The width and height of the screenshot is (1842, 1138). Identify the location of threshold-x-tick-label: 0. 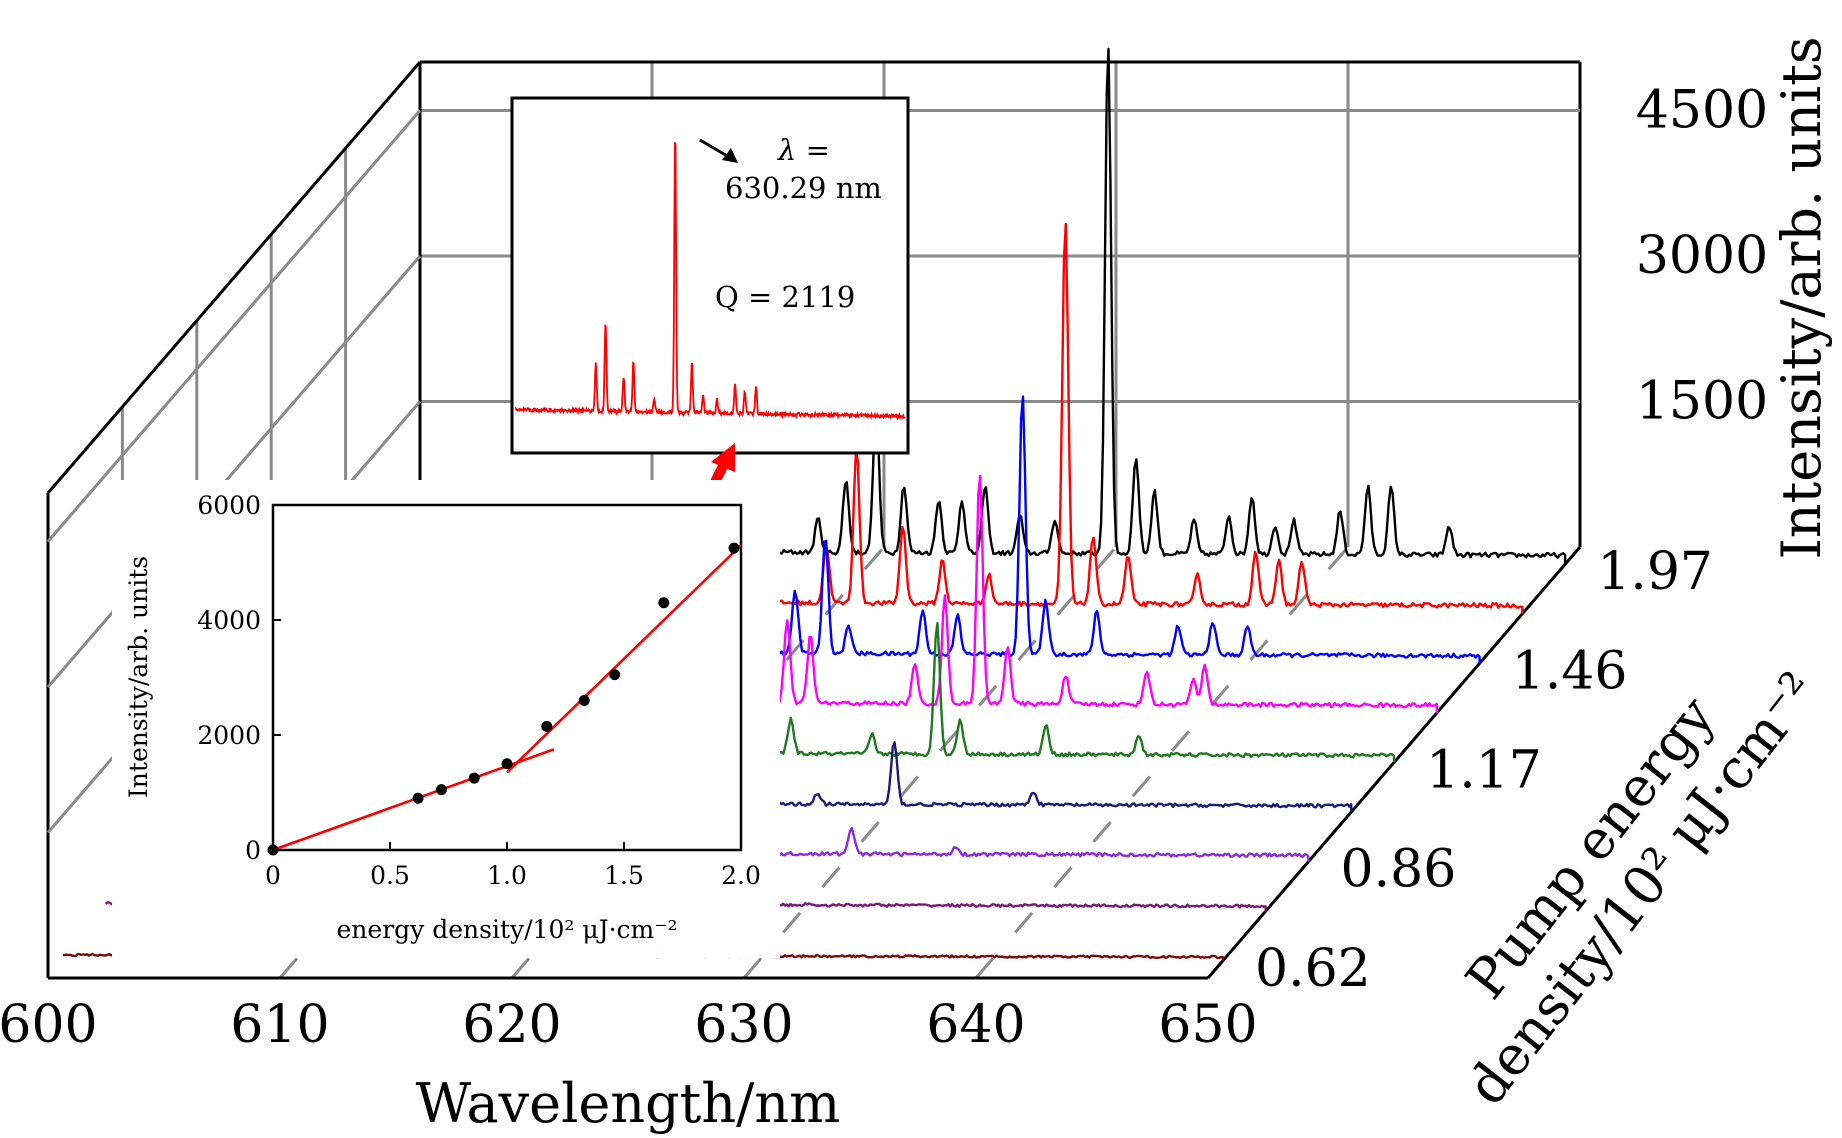
(273, 875).